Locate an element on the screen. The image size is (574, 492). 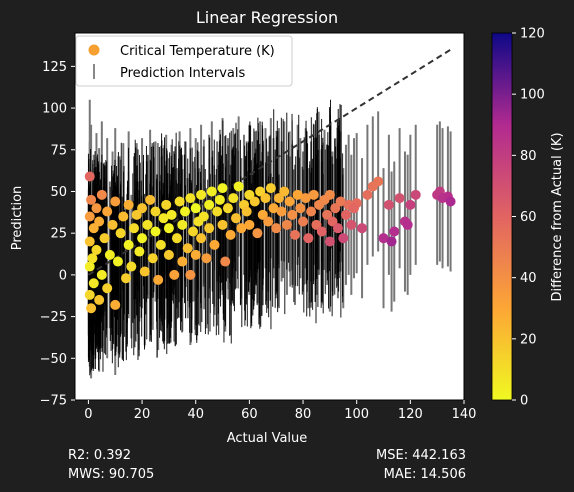
y-tick-label: 50 is located at coordinates (58, 192).